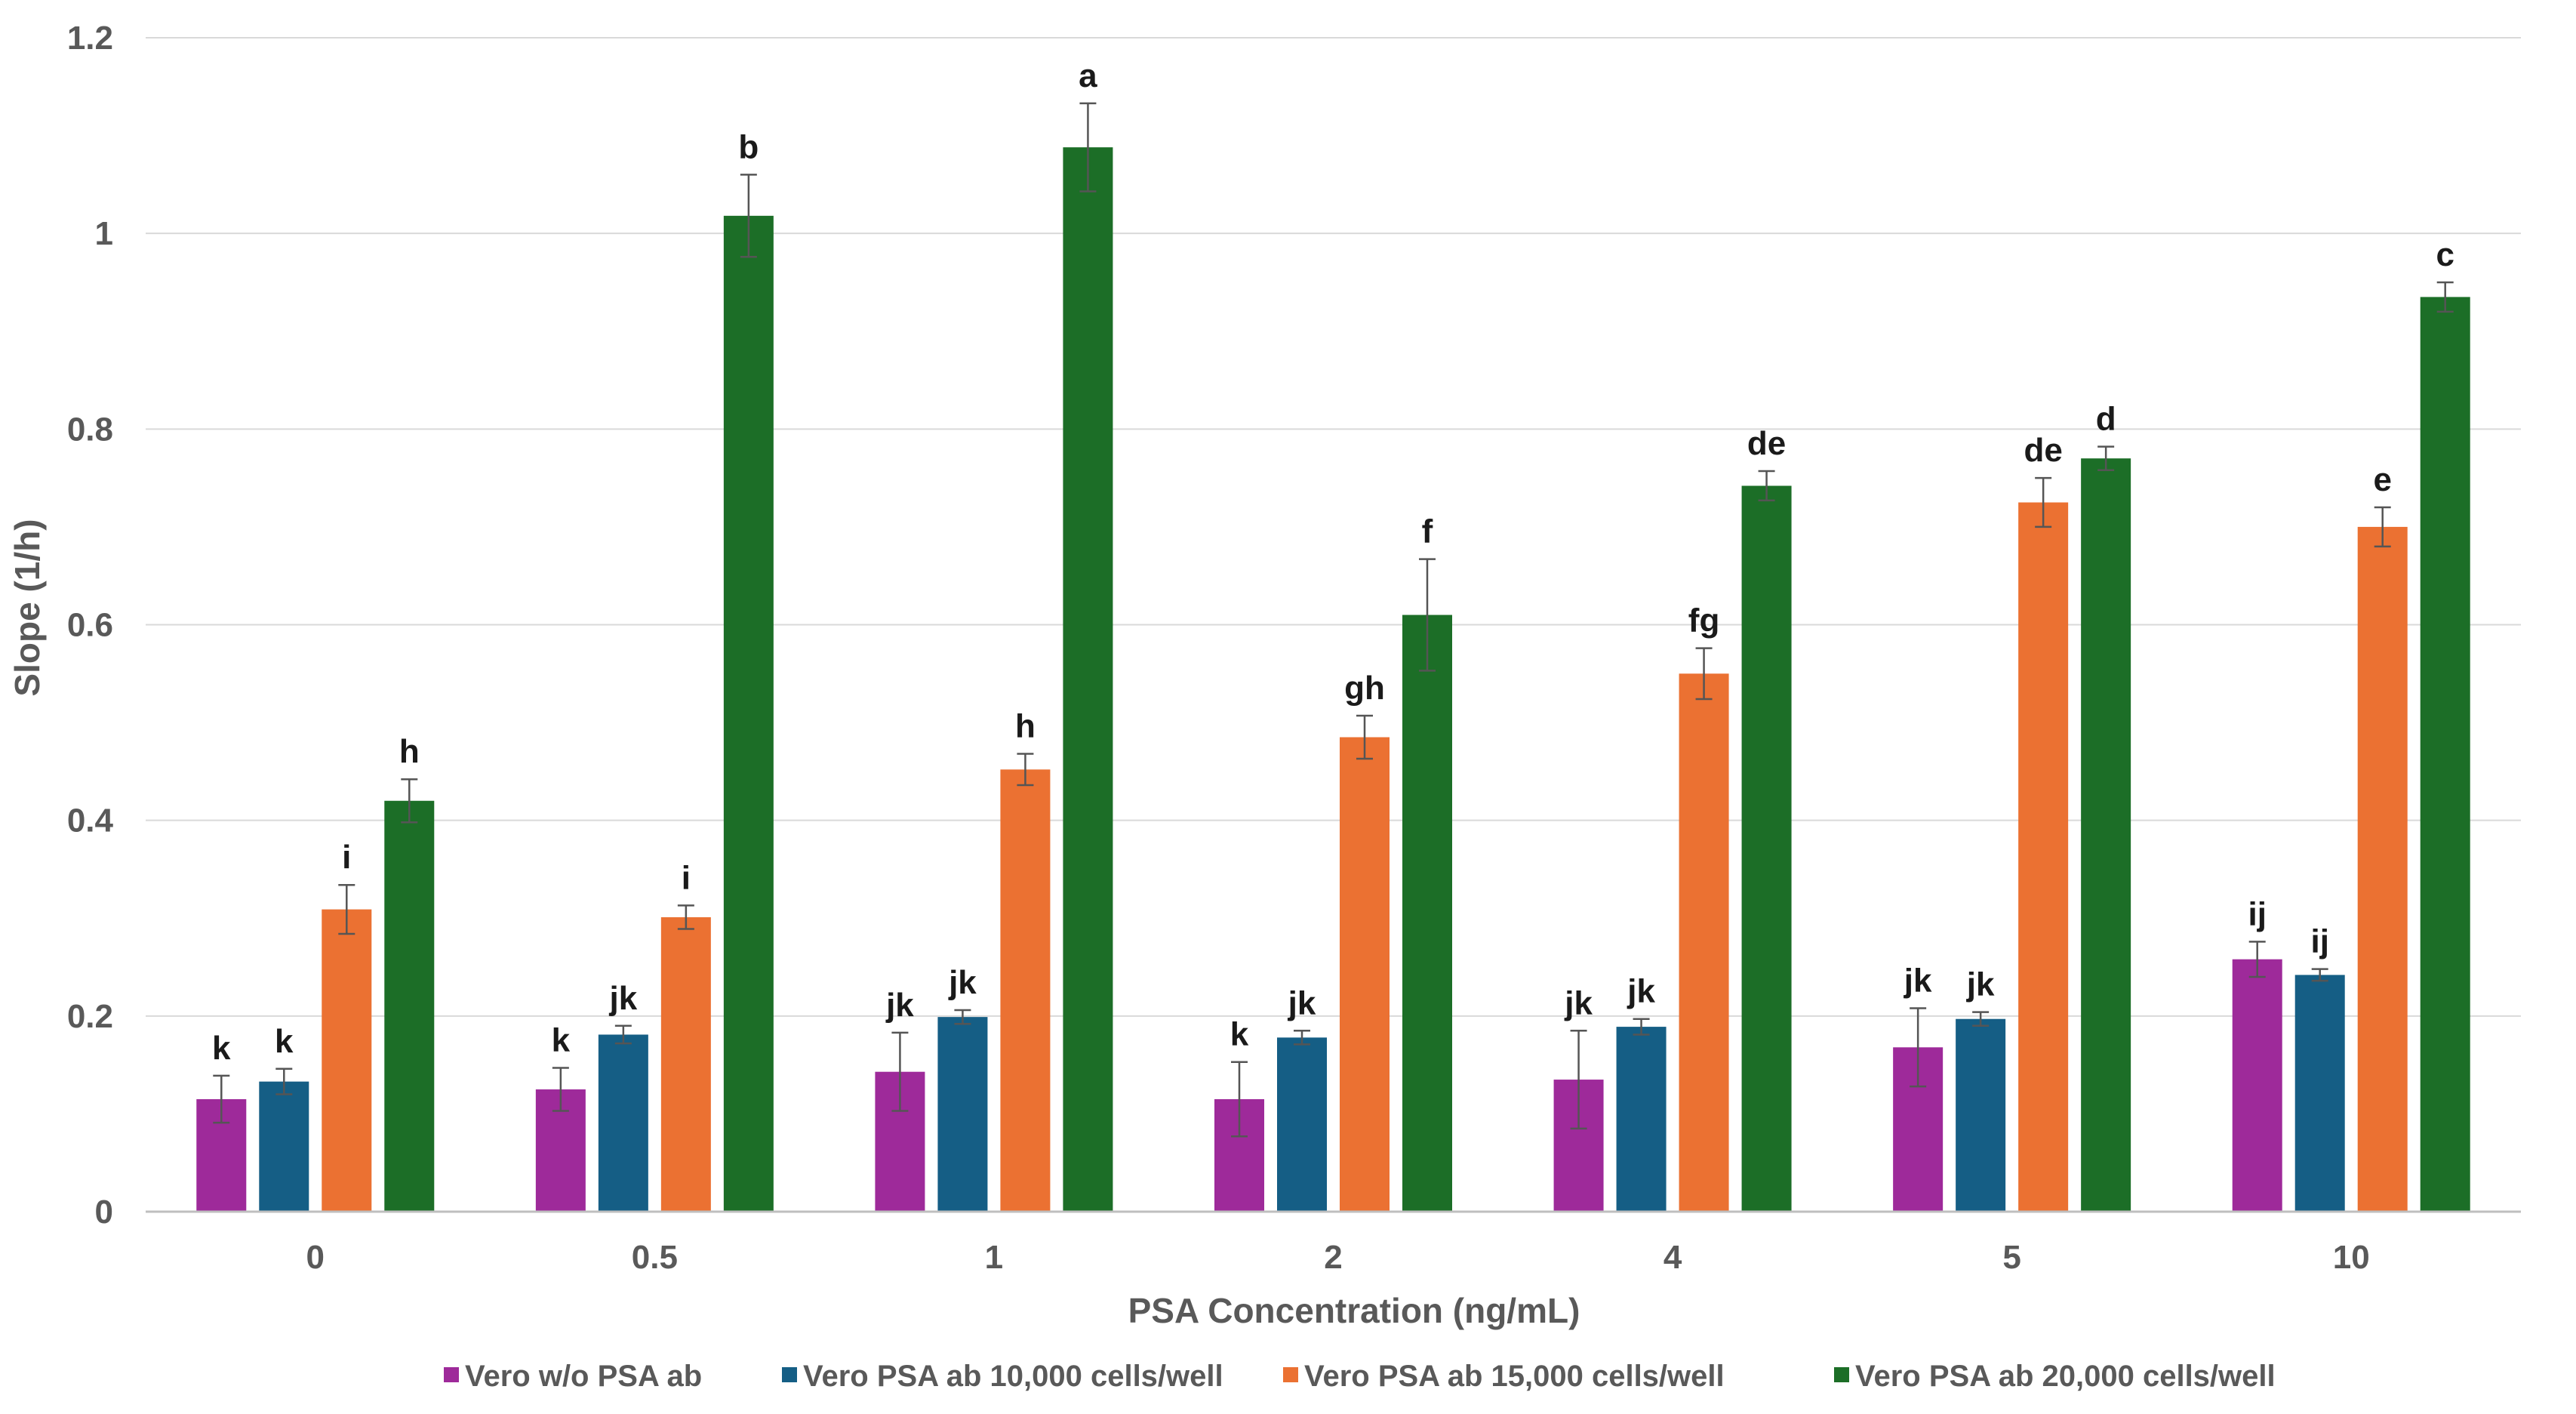  What do you see at coordinates (1013, 1376) in the screenshot?
I see `legend-label: Vero PSA ab 10,000 cells/well` at bounding box center [1013, 1376].